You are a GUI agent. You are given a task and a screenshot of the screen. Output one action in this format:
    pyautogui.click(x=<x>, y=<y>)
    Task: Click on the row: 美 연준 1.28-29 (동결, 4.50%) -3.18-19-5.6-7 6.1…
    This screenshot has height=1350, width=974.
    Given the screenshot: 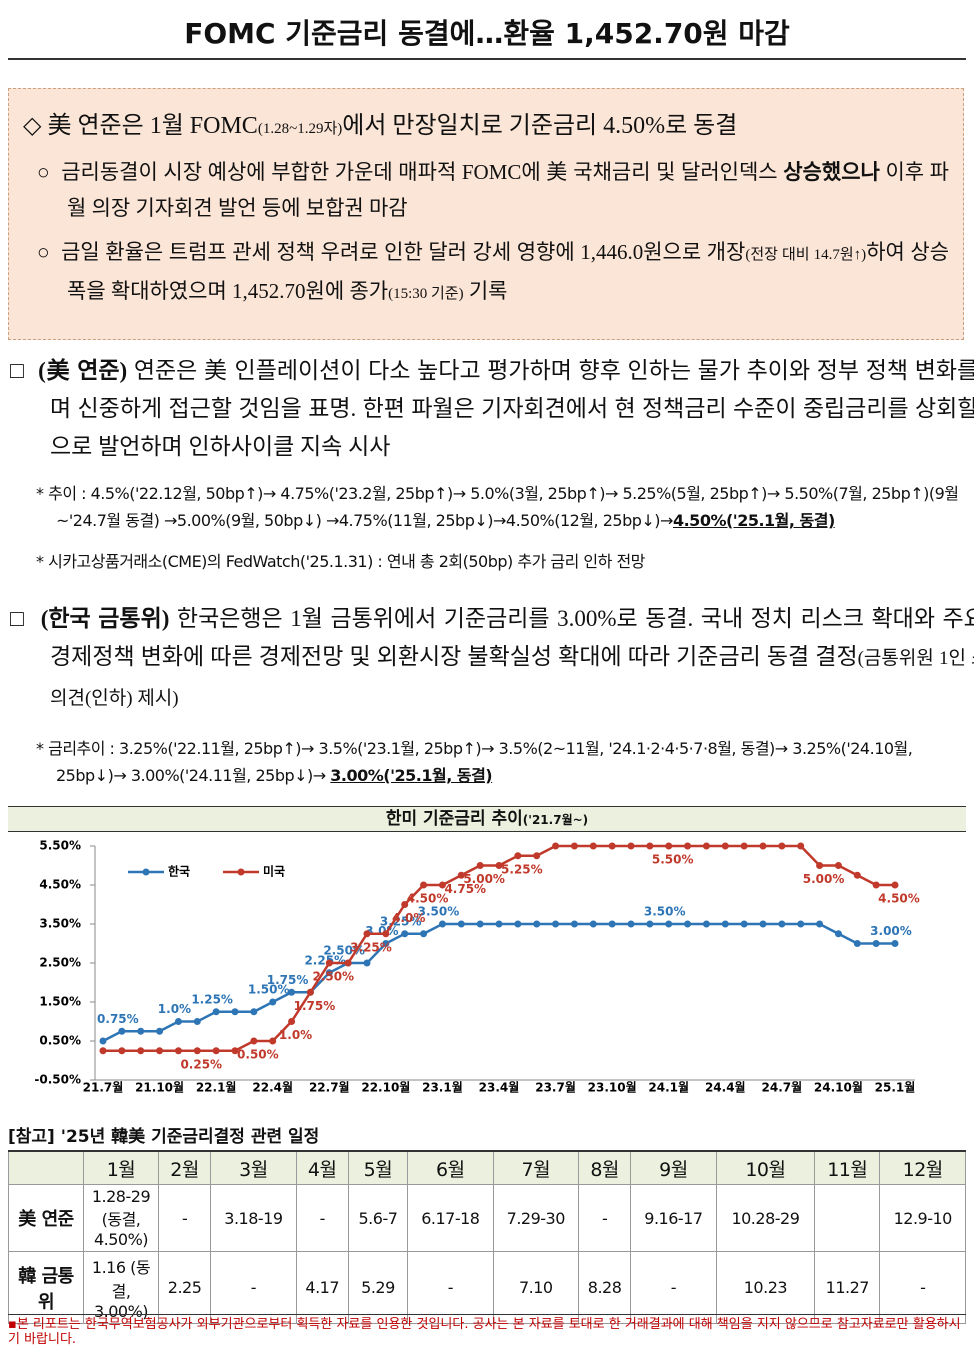 What is the action you would take?
    pyautogui.click(x=487, y=1218)
    